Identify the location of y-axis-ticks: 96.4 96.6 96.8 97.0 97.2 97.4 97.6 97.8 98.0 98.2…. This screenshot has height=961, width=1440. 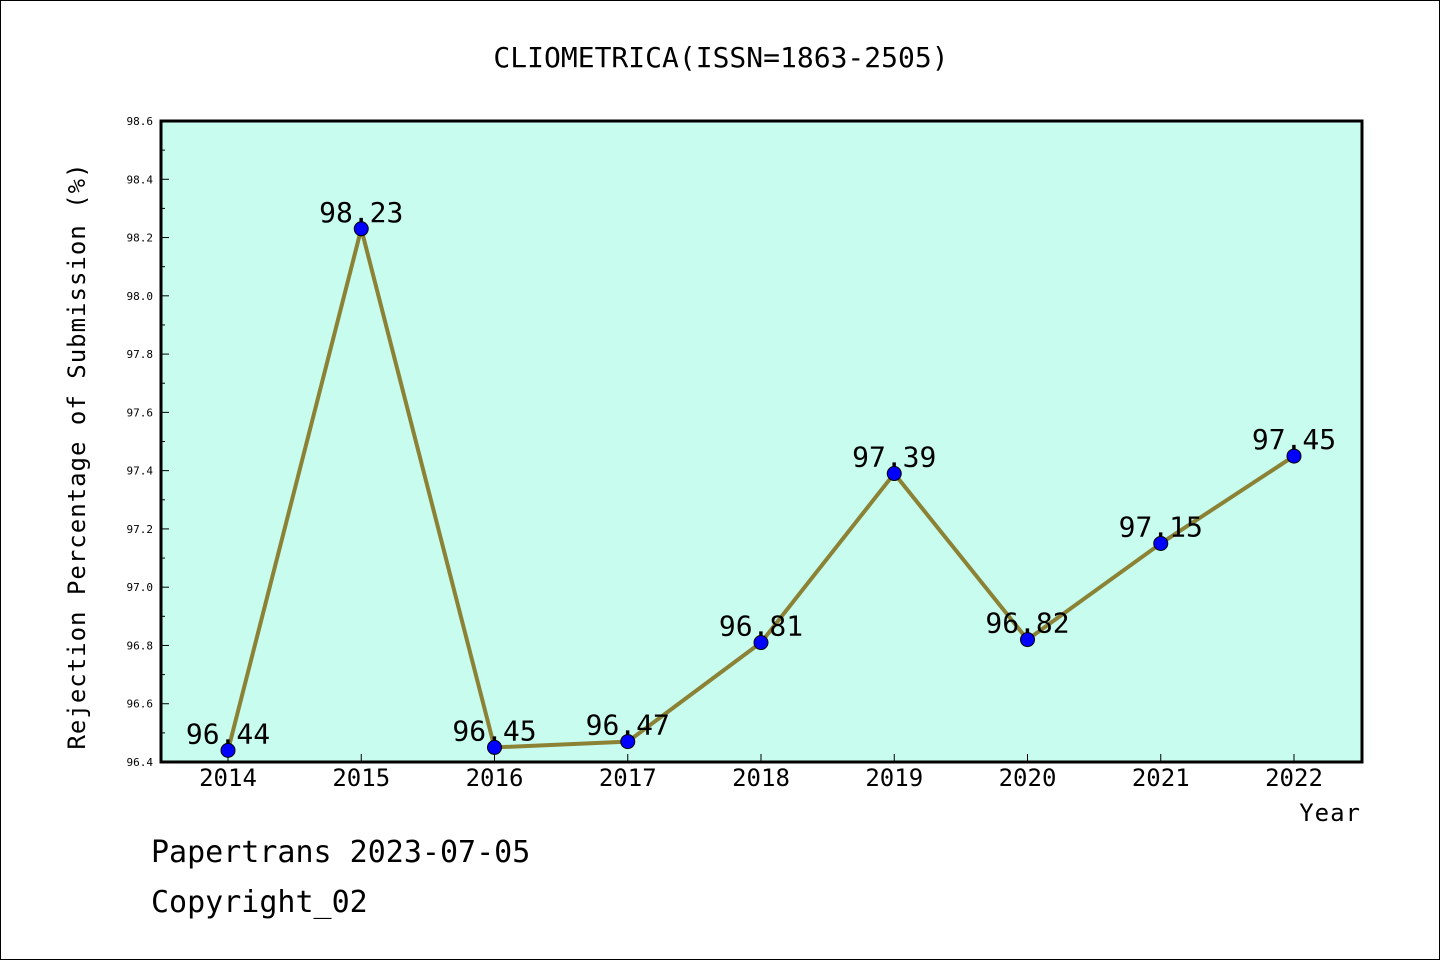
(148, 442).